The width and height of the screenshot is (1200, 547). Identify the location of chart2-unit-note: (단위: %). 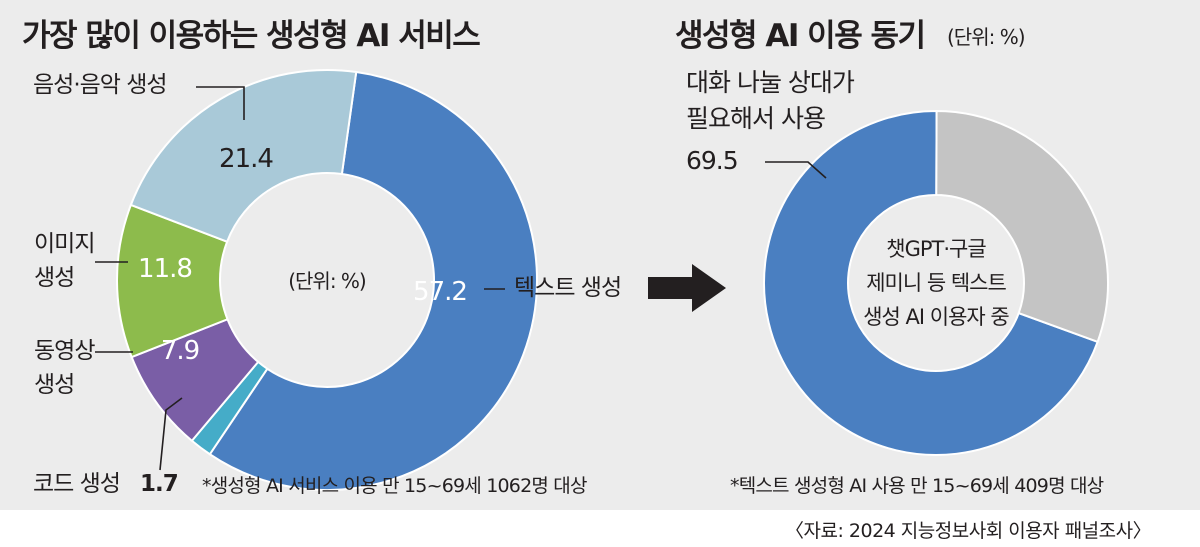
(986, 37).